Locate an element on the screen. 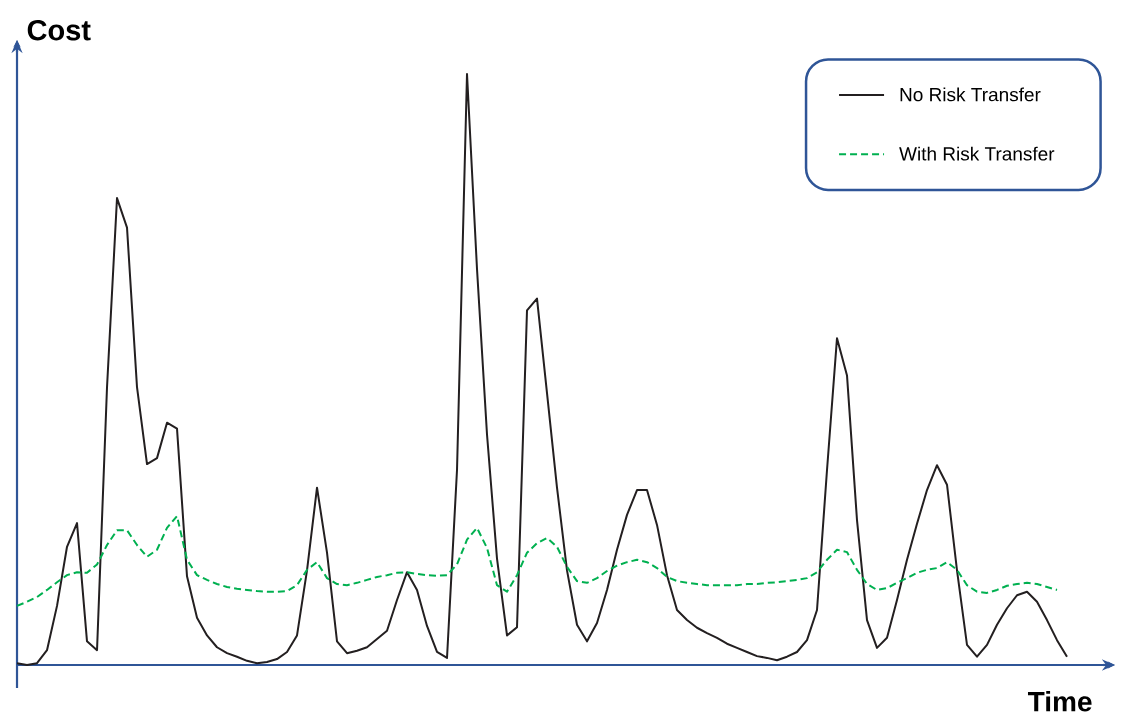 This screenshot has width=1125, height=715. legend-label: No Risk Transfer is located at coordinates (970, 94).